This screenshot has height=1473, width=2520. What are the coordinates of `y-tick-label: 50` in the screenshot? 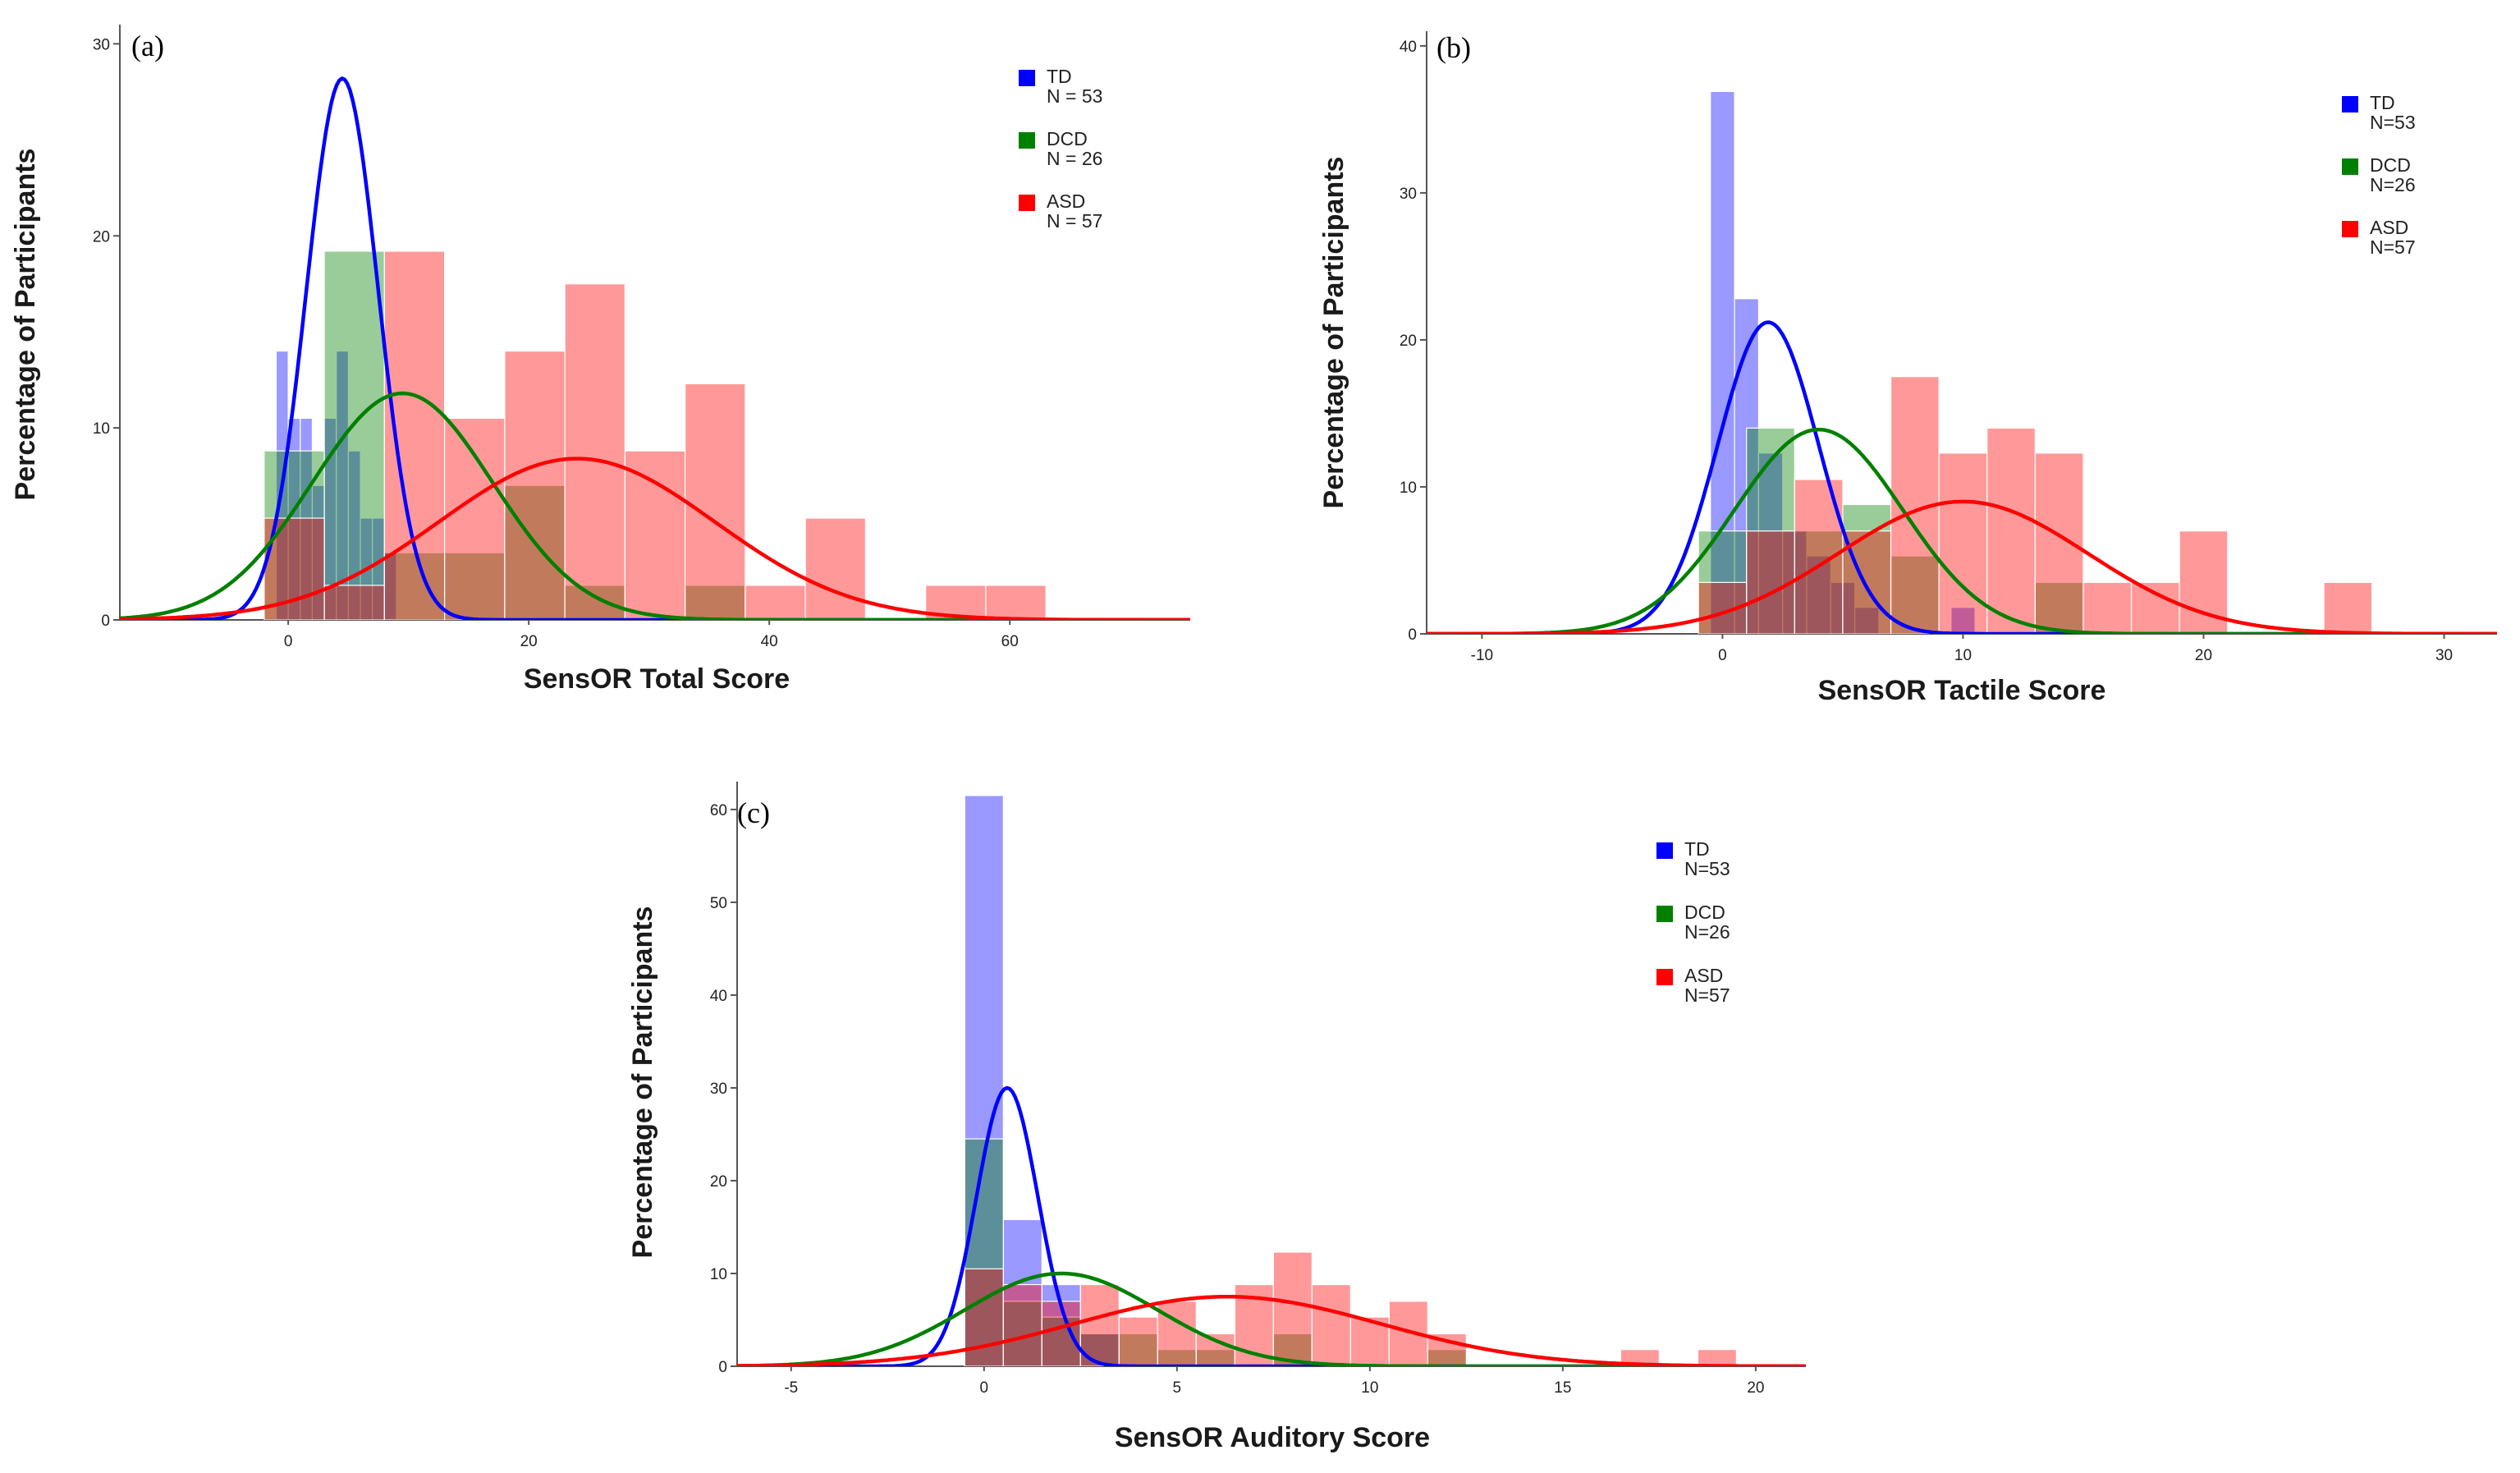 It's located at (718, 903).